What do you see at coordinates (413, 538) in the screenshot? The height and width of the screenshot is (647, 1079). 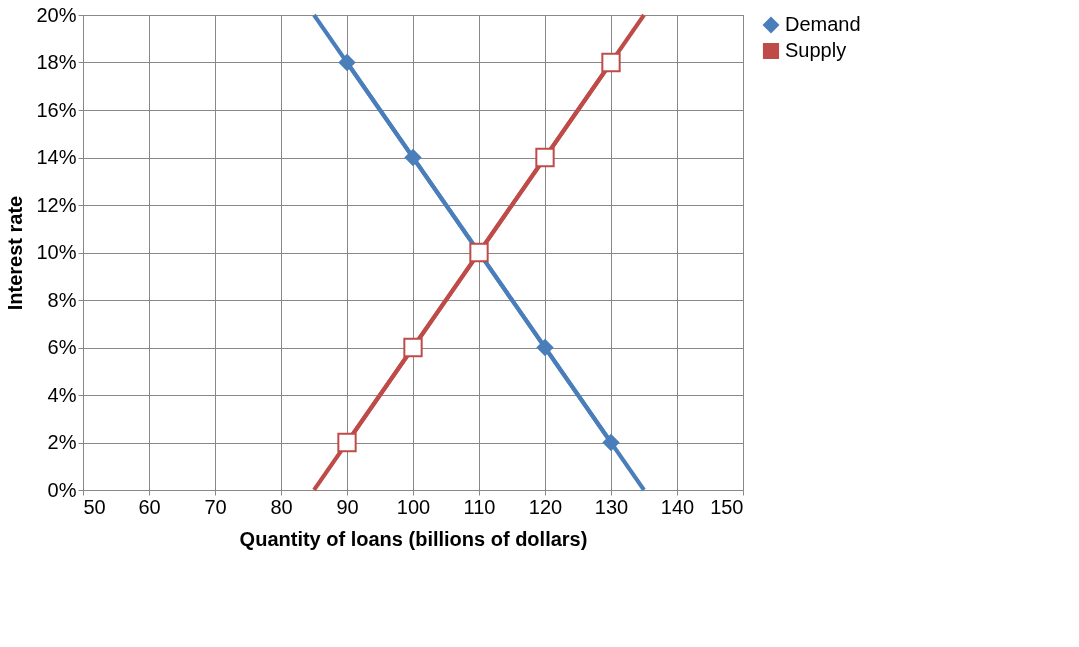 I see `x-axis-title: Quantity of loans (billions of dollars)` at bounding box center [413, 538].